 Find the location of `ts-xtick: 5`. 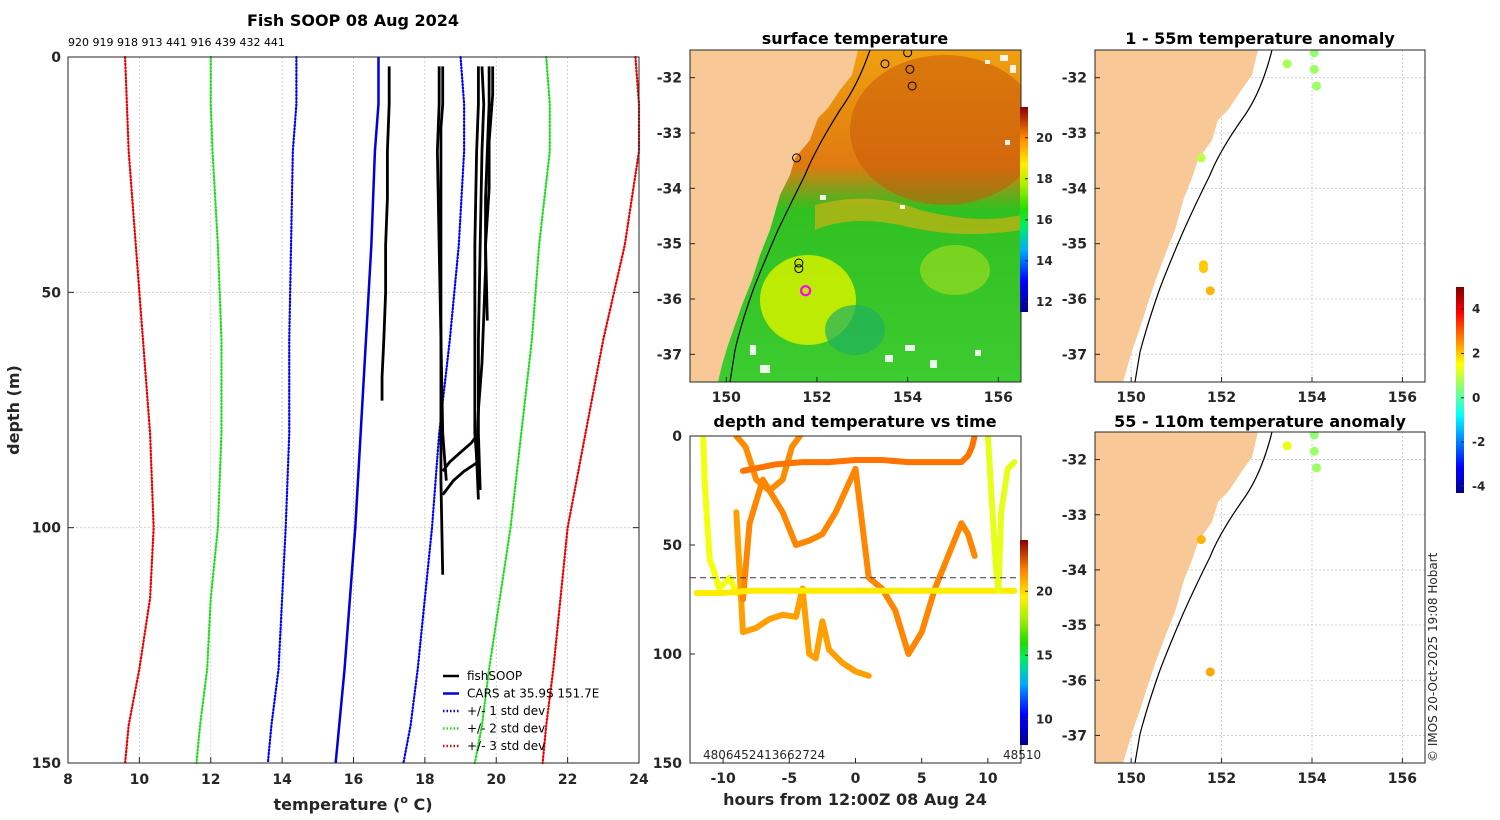

ts-xtick: 5 is located at coordinates (922, 779).